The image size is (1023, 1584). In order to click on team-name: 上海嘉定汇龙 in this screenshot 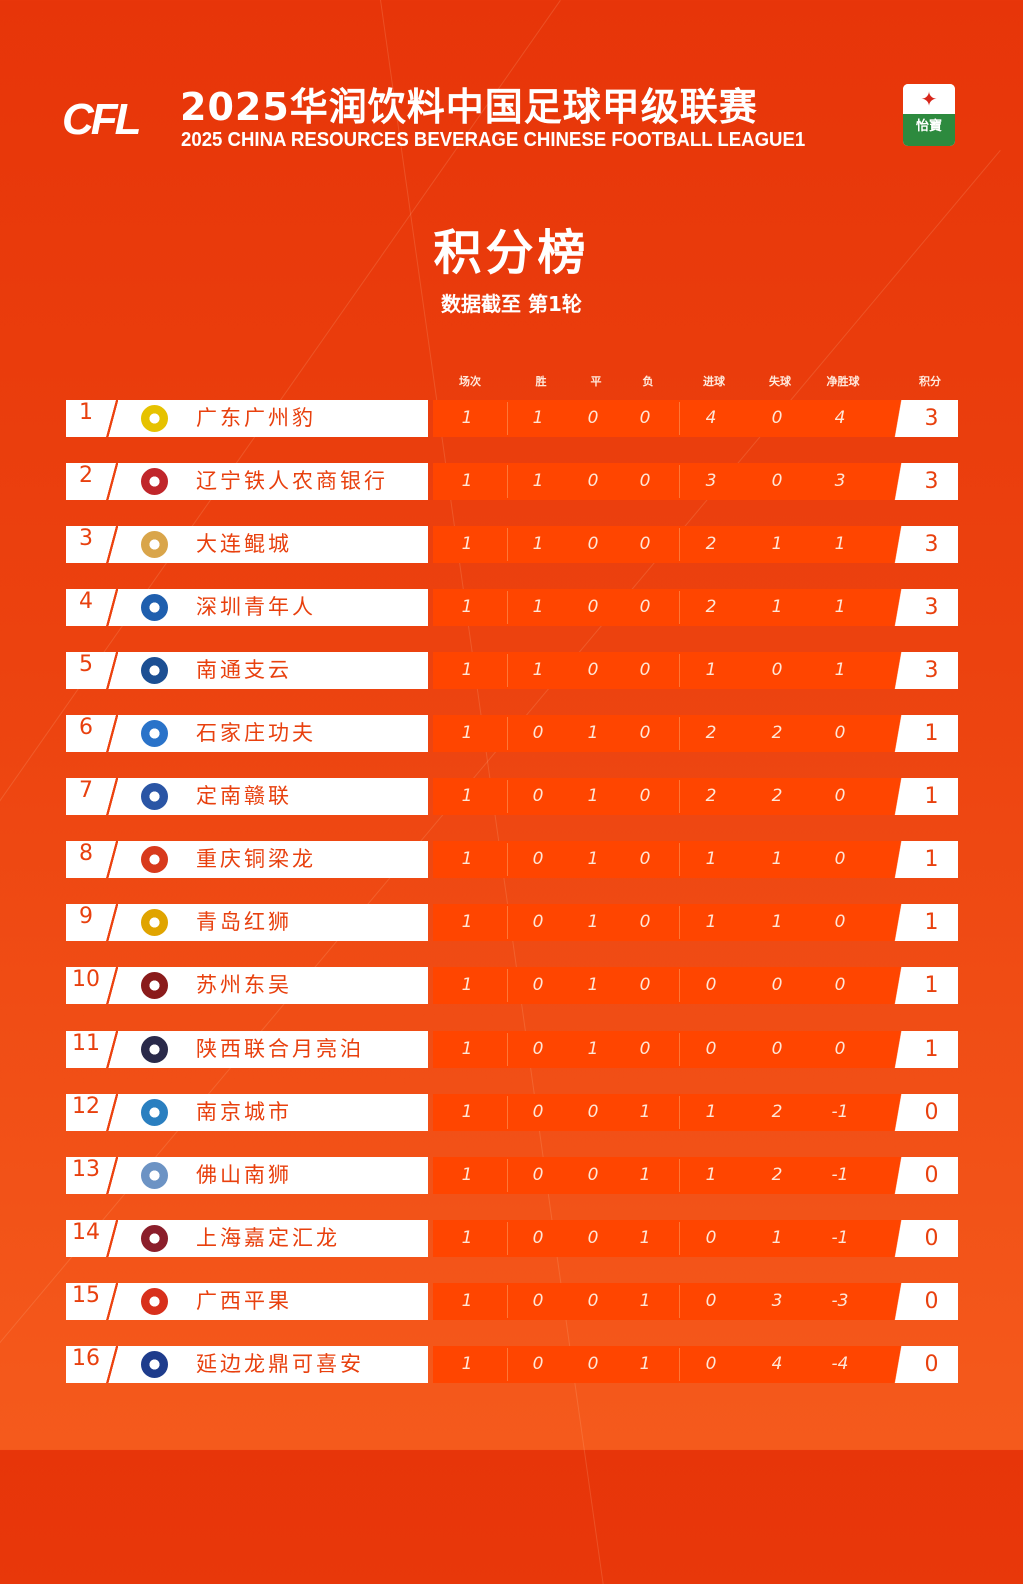, I will do `click(268, 1237)`.